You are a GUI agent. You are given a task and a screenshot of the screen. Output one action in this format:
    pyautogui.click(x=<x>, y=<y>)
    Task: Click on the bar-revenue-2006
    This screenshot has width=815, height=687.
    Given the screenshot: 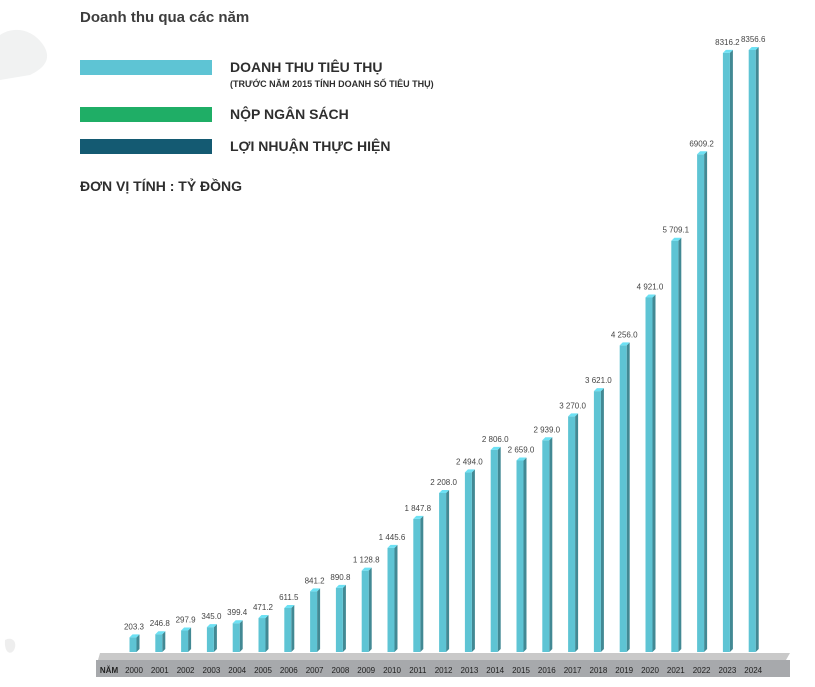 What is the action you would take?
    pyautogui.click(x=288, y=629)
    